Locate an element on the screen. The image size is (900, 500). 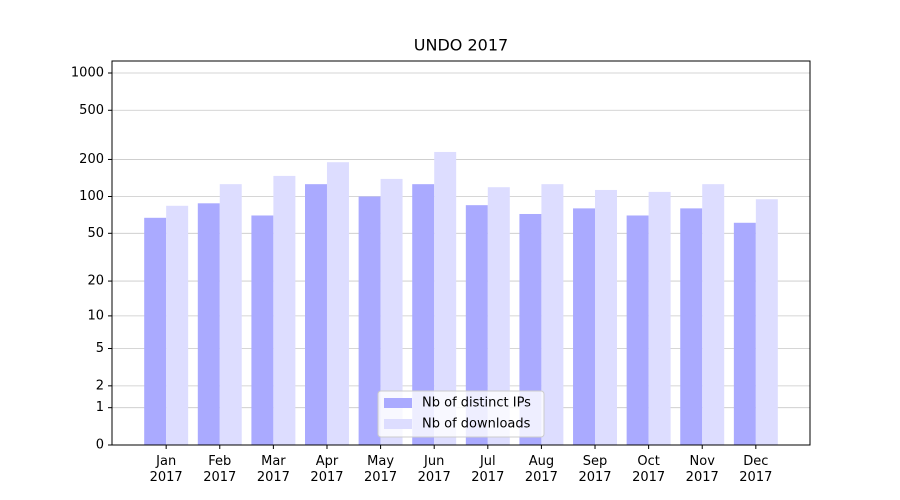
x-tick-label: Mar 2017 is located at coordinates (273, 469).